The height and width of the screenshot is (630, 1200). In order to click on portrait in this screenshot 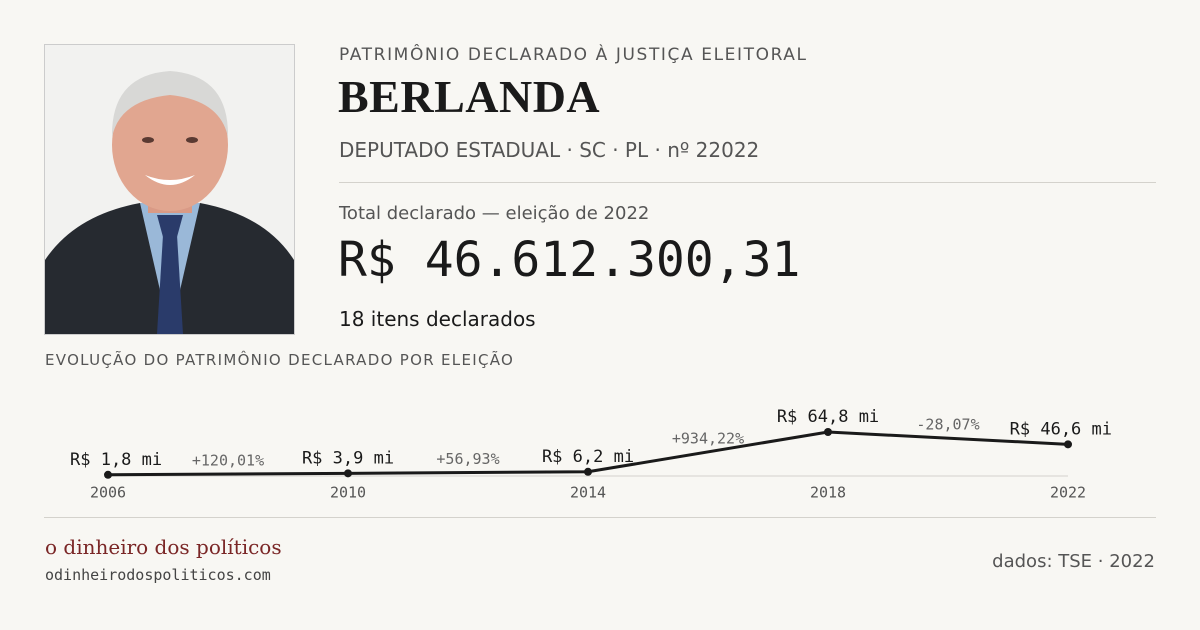, I will do `click(169, 189)`.